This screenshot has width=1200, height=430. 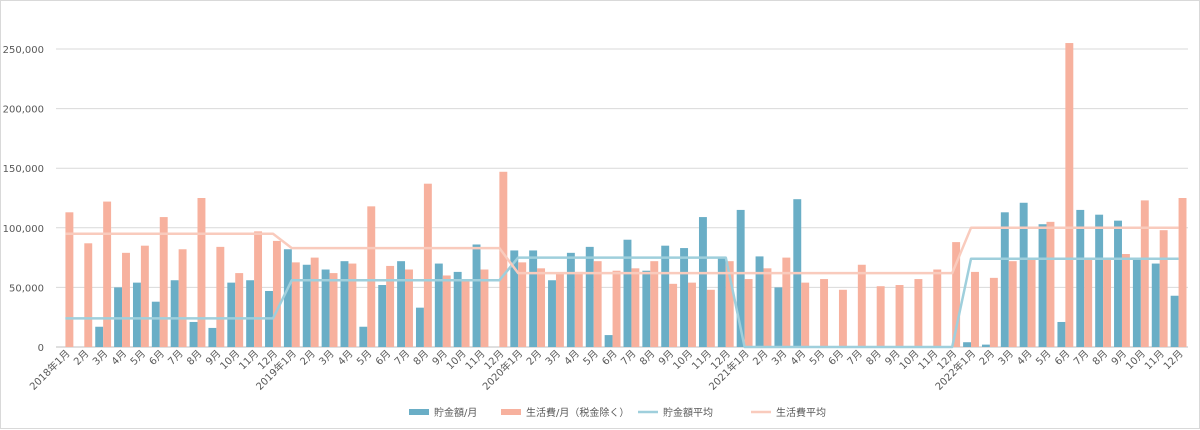 I want to click on x-tick-label: 12月, so click(x=1173, y=360).